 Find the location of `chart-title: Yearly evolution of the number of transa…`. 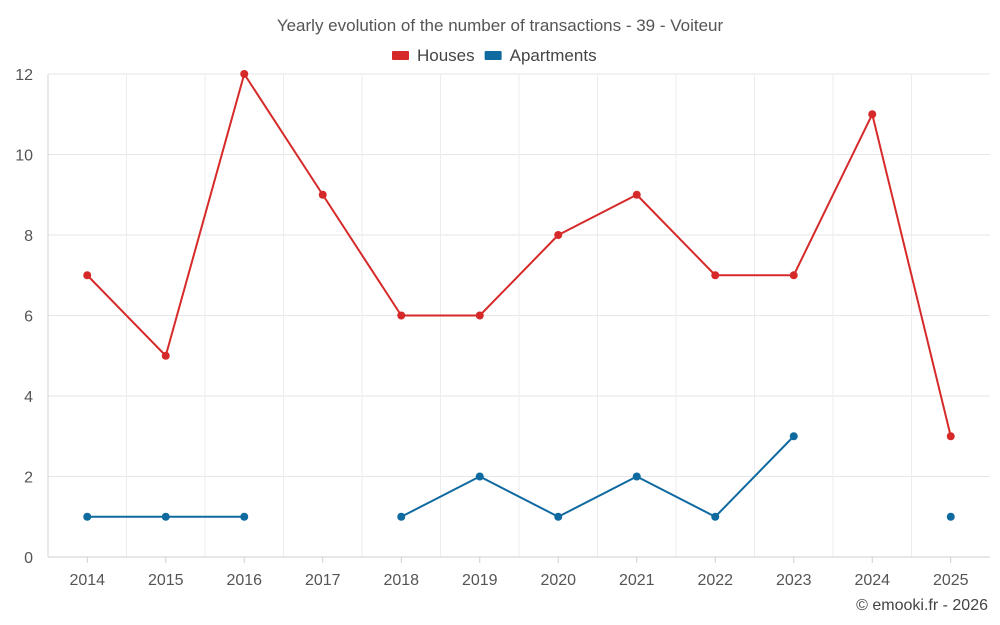

chart-title: Yearly evolution of the number of transa… is located at coordinates (500, 25).